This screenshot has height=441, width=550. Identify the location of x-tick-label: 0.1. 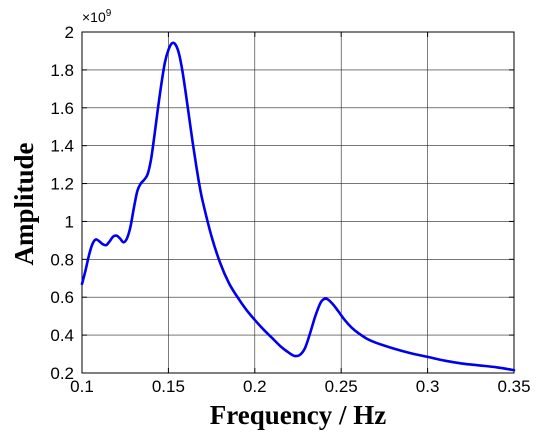
(82, 386).